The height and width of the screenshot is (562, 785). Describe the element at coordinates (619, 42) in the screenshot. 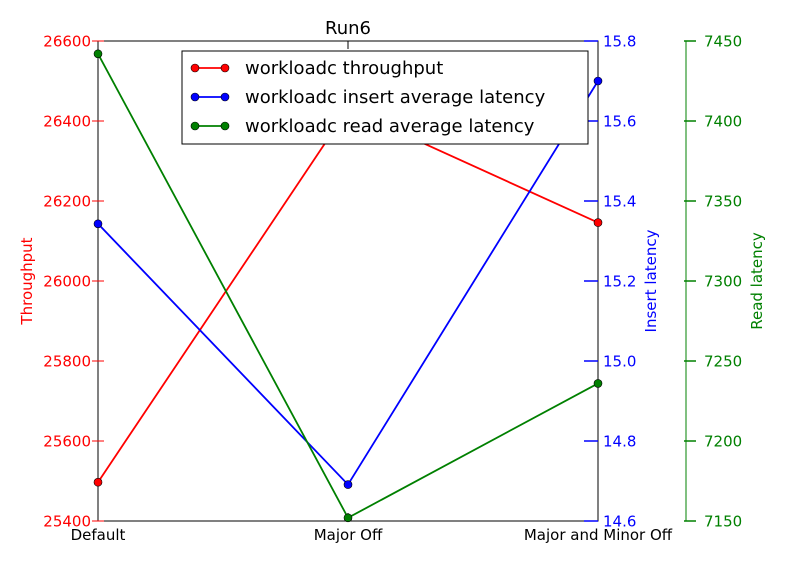

I see `insert-latency-tick-label: 15.8` at that location.